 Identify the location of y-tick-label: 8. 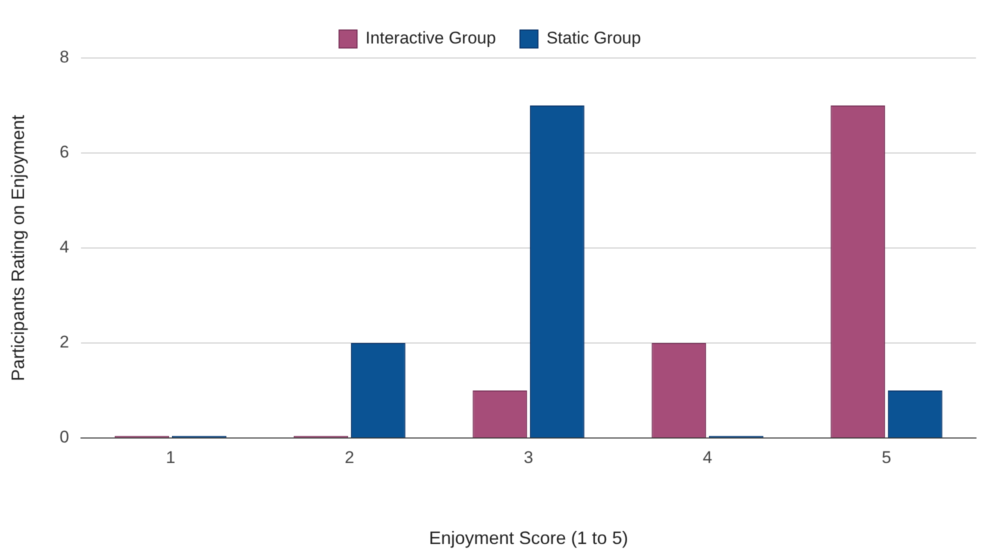
(65, 57).